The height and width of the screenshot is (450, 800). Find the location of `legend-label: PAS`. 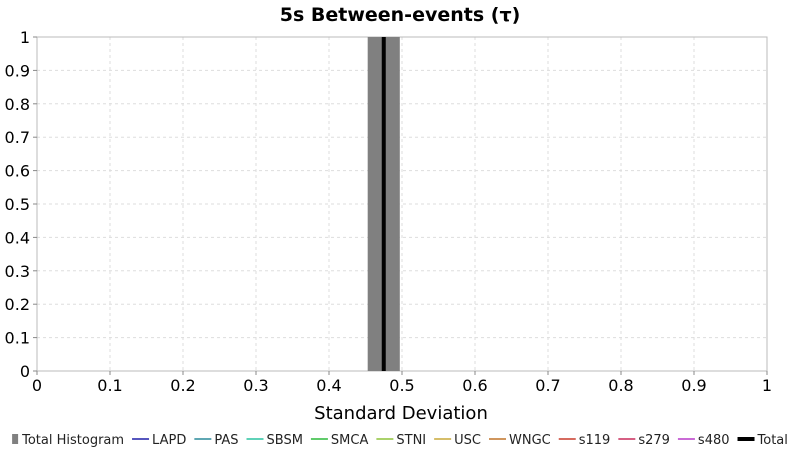

legend-label: PAS is located at coordinates (226, 440).